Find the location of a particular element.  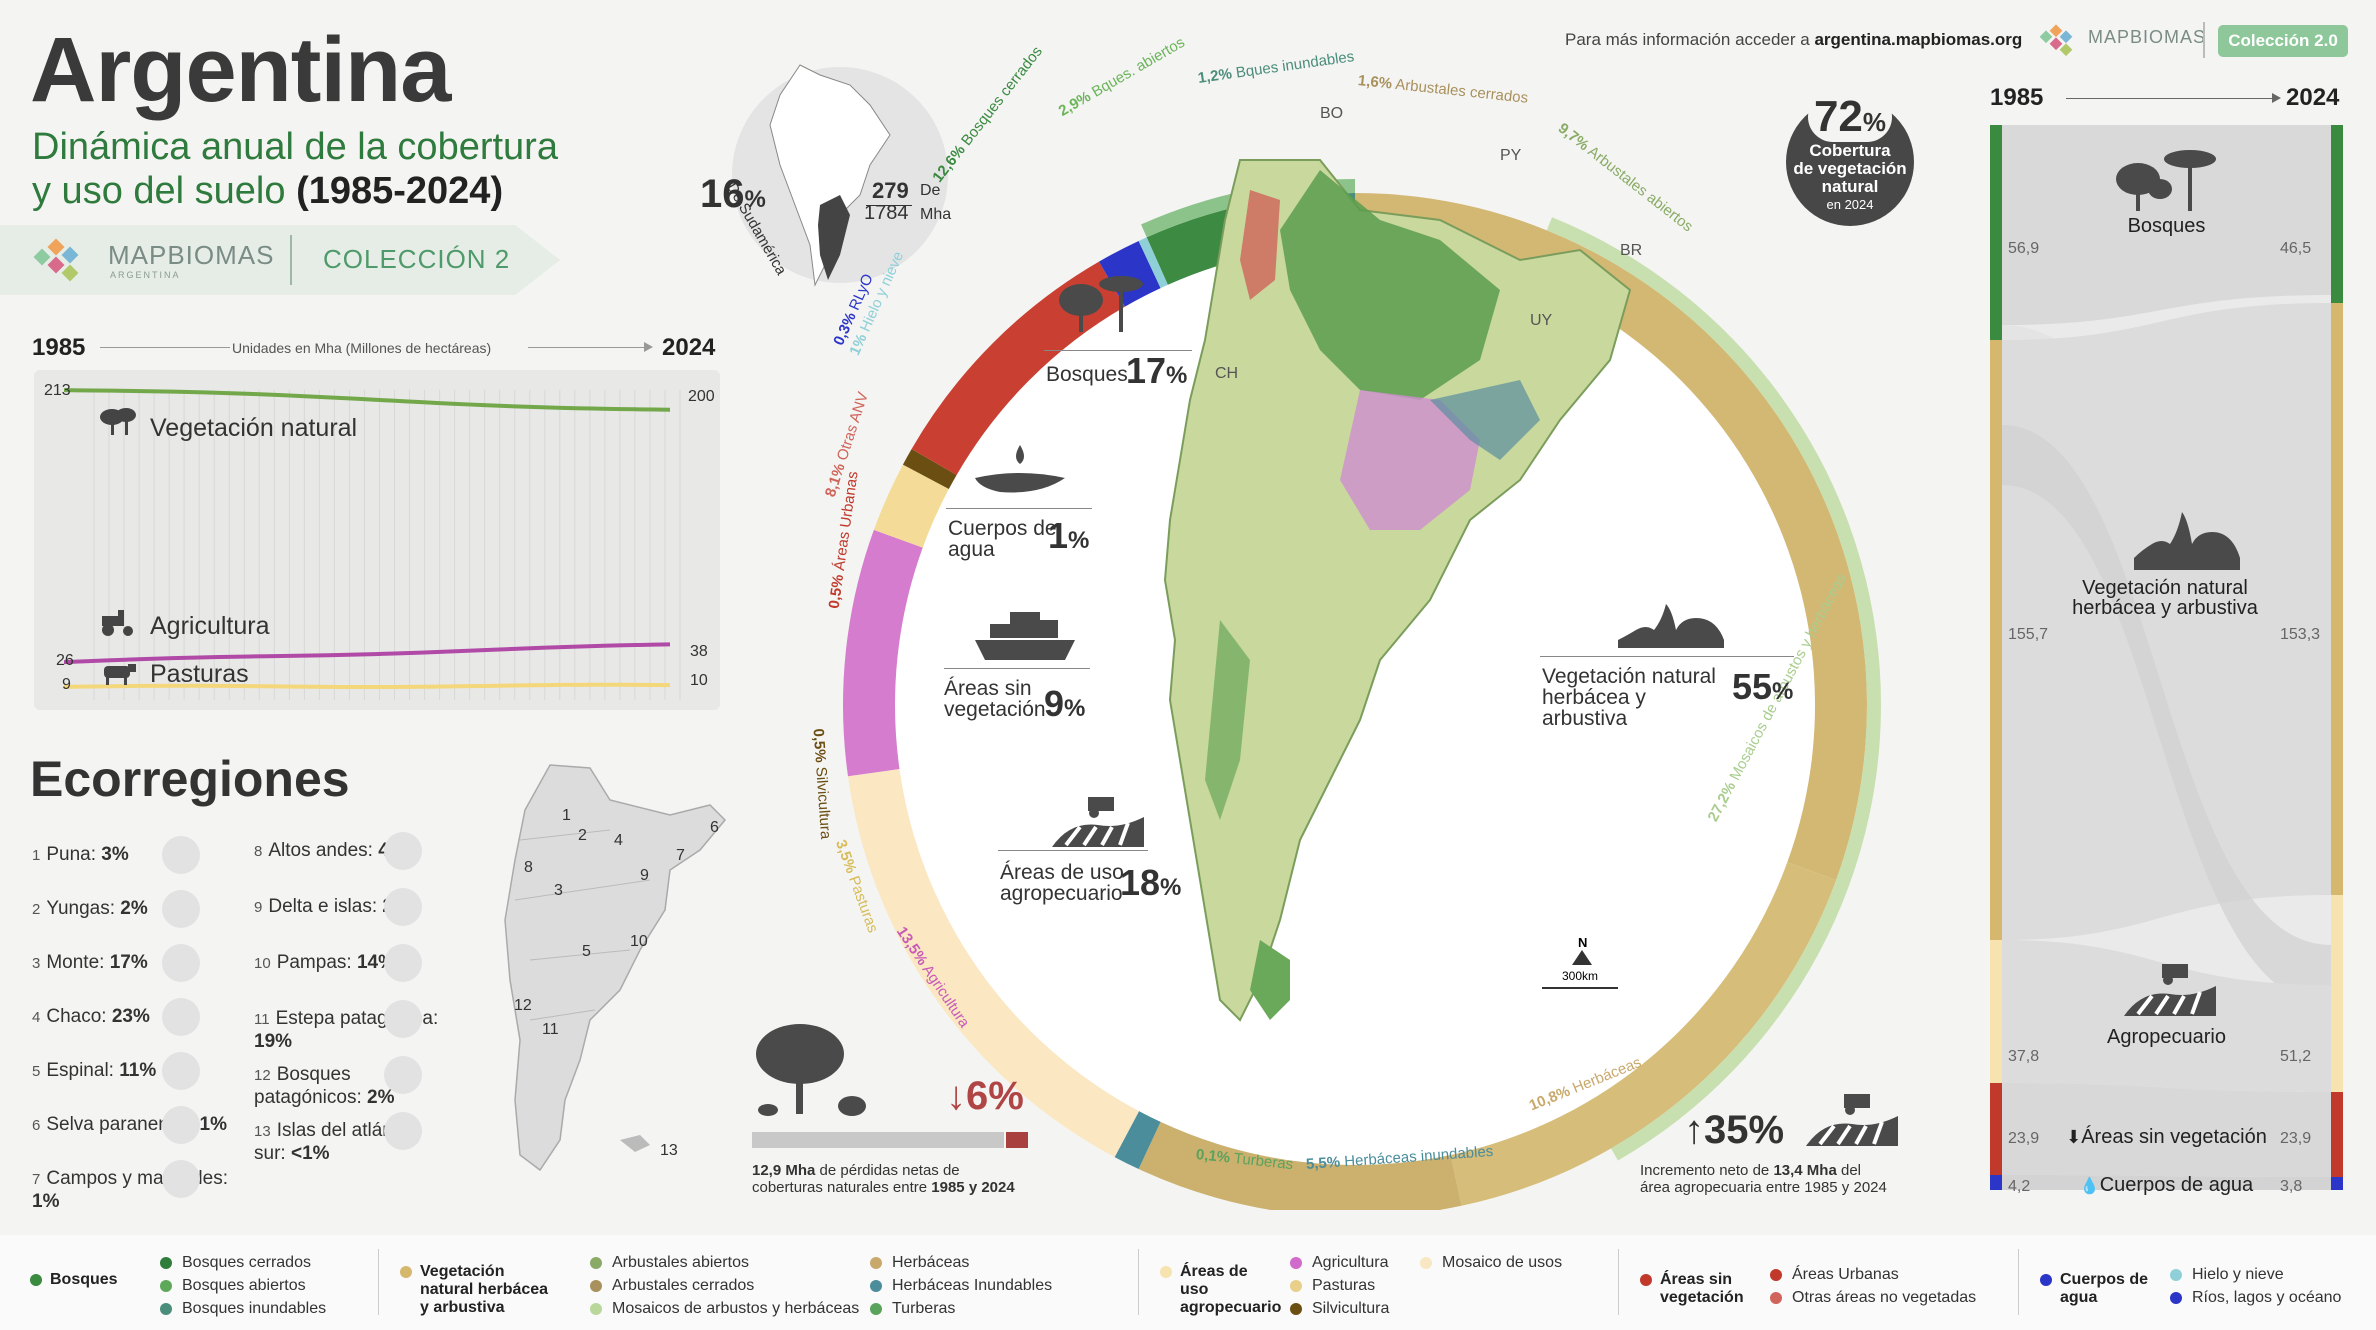

ecoregion-pct: <1% is located at coordinates (310, 1153).